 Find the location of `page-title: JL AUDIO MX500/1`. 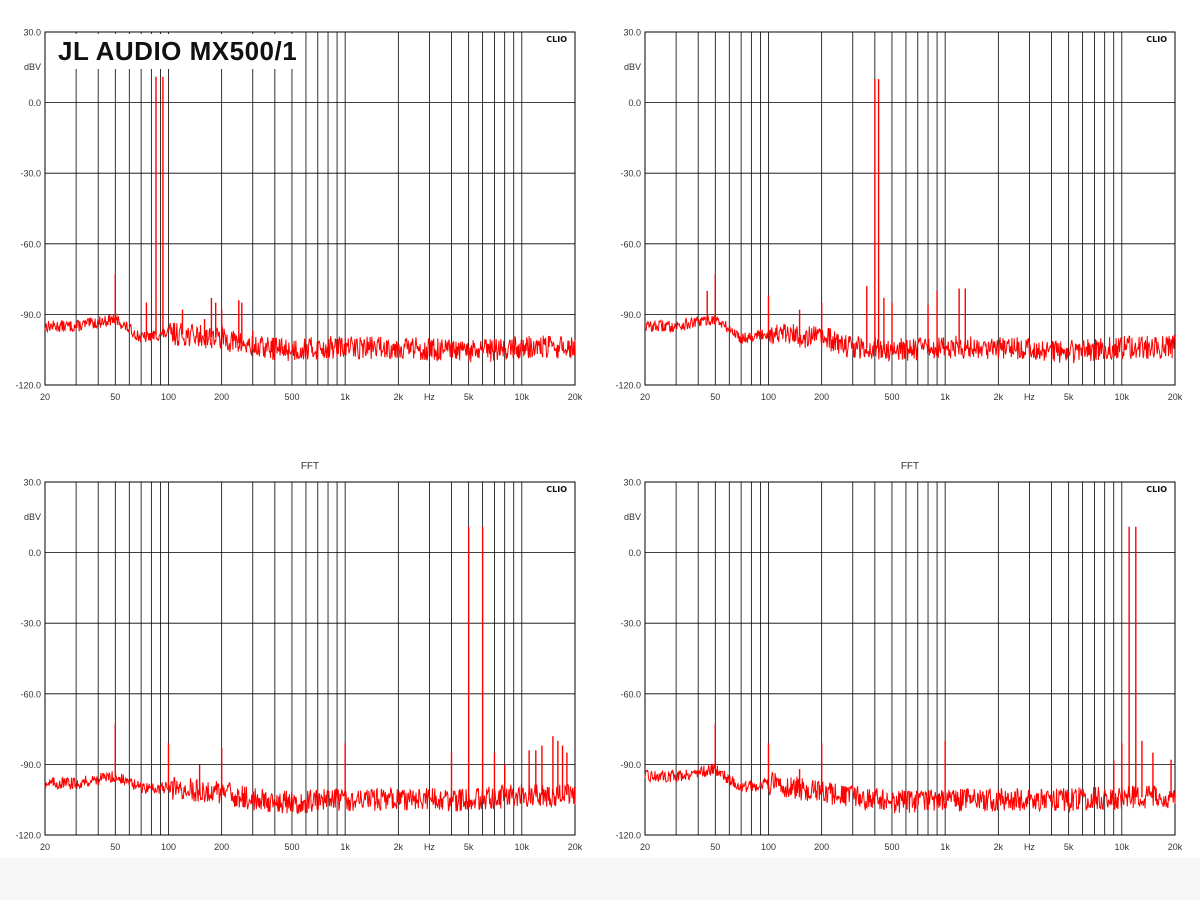

page-title: JL AUDIO MX500/1 is located at coordinates (178, 51).